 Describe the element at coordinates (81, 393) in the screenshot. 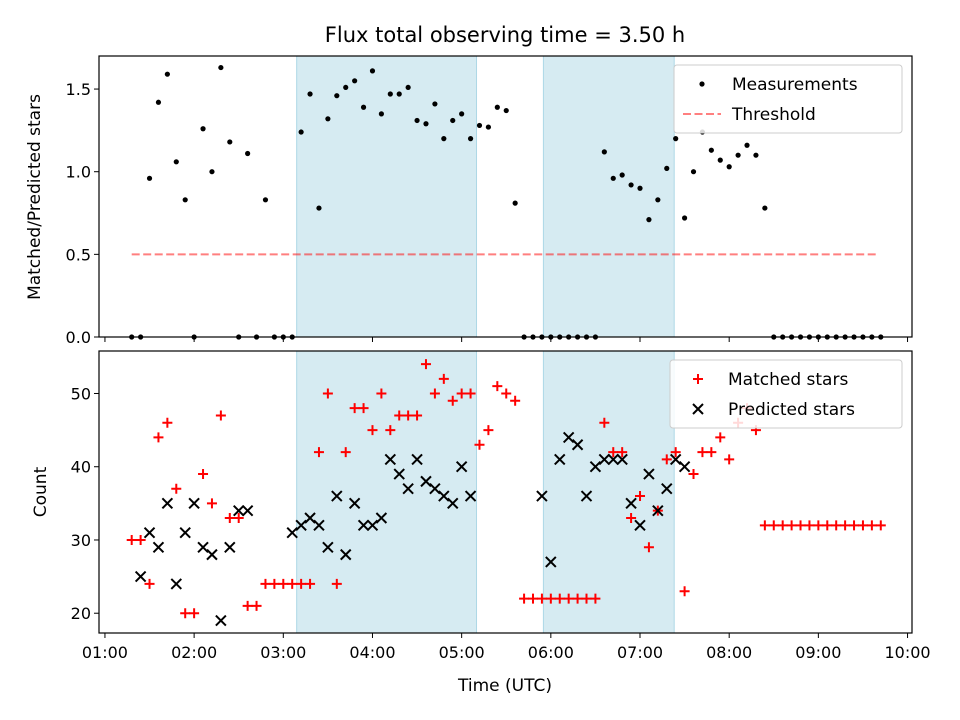

I see `bottom-y-tick-label: 50` at that location.